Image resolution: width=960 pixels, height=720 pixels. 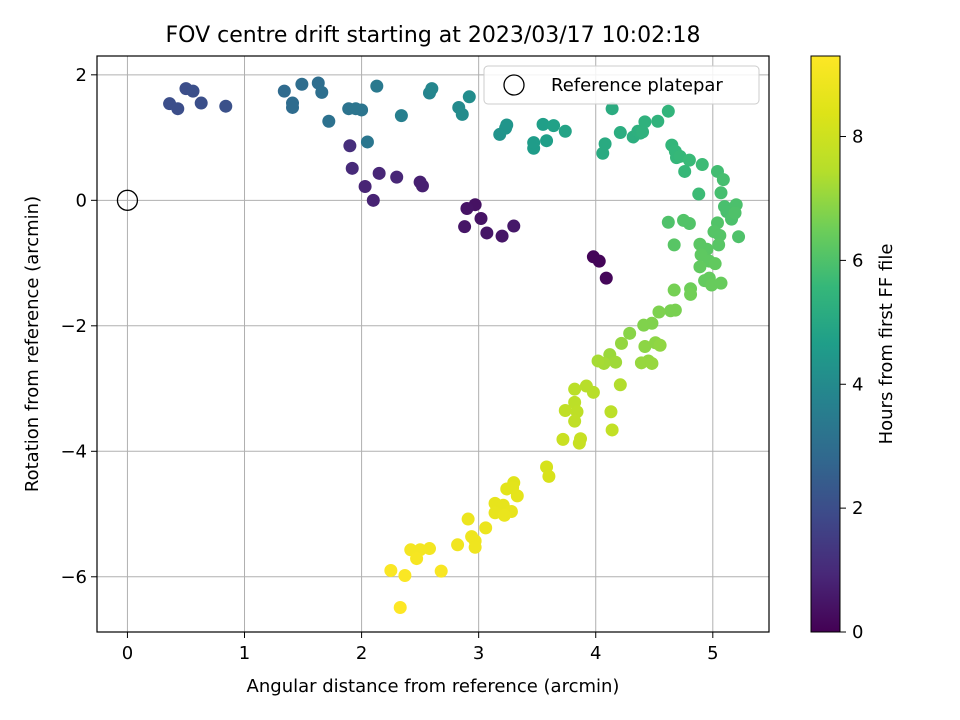 What do you see at coordinates (853, 349) in the screenshot?
I see `colorbar: 0 2 4 6 8 Hours from first FF file` at bounding box center [853, 349].